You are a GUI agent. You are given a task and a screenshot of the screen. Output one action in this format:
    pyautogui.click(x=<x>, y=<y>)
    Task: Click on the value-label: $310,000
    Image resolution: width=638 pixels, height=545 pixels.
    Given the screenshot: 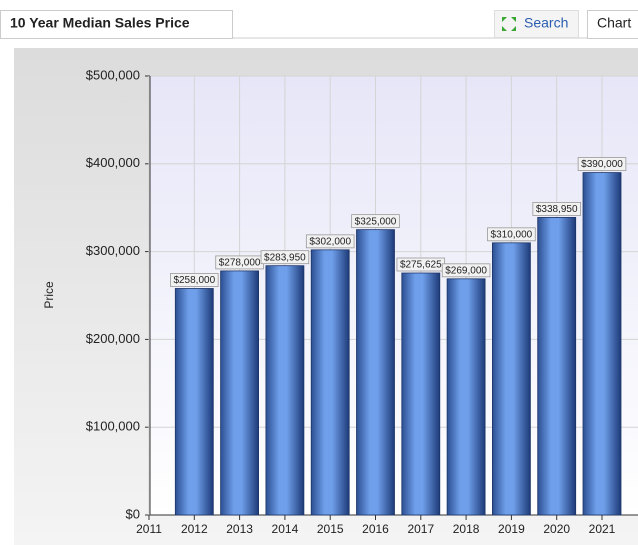 What is the action you would take?
    pyautogui.click(x=512, y=234)
    